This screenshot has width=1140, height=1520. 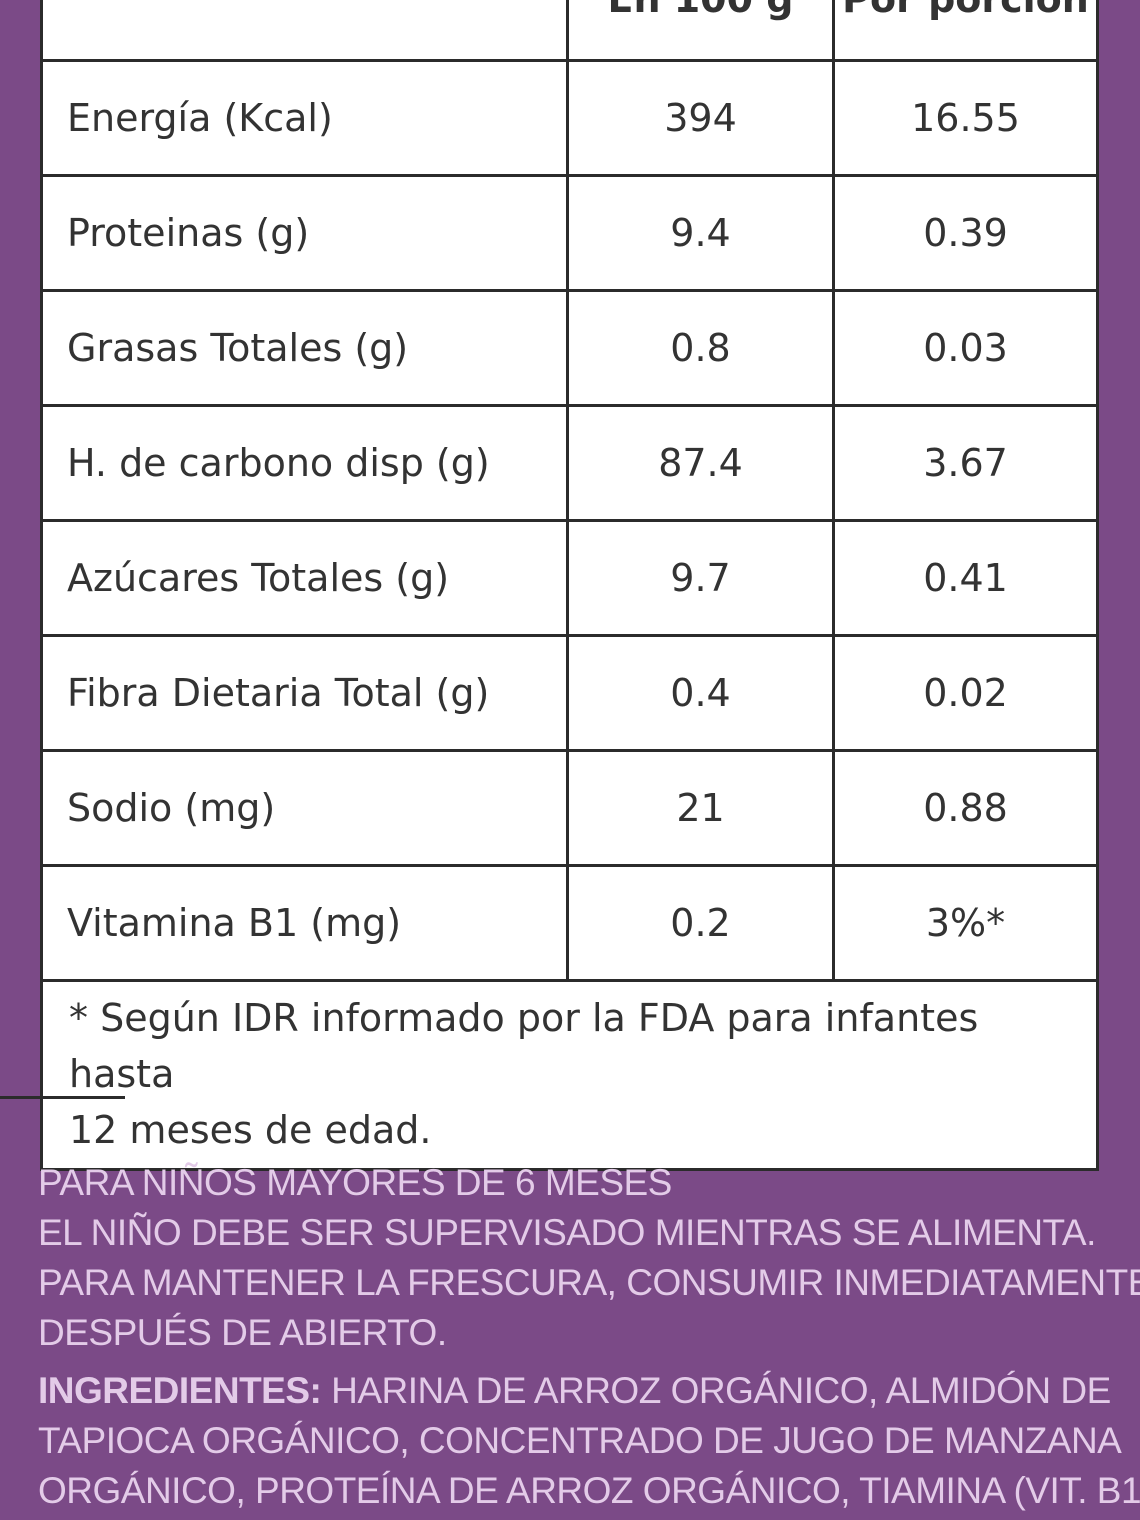 I want to click on value-per-serving: 16.55, so click(x=965, y=118).